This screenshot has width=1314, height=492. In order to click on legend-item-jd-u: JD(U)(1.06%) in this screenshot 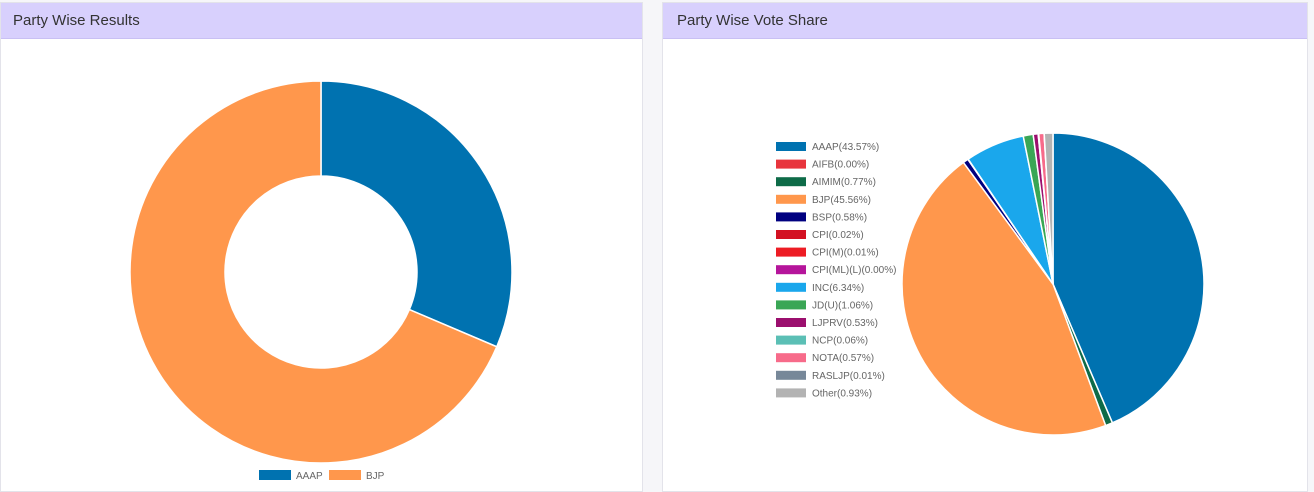, I will do `click(824, 305)`.